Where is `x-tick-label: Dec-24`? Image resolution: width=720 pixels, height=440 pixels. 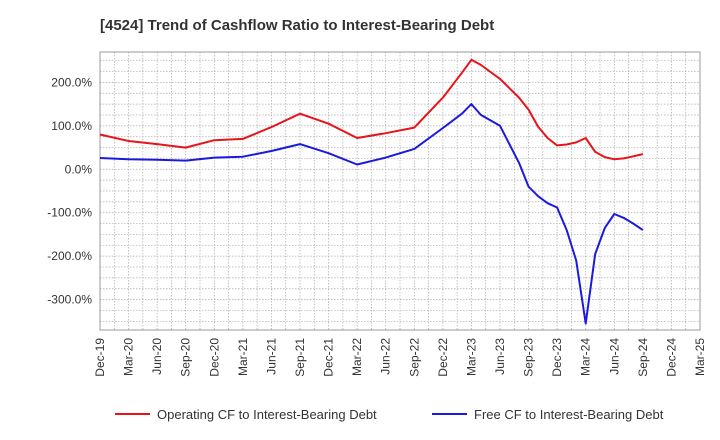 x-tick-label: Dec-24 is located at coordinates (671, 357).